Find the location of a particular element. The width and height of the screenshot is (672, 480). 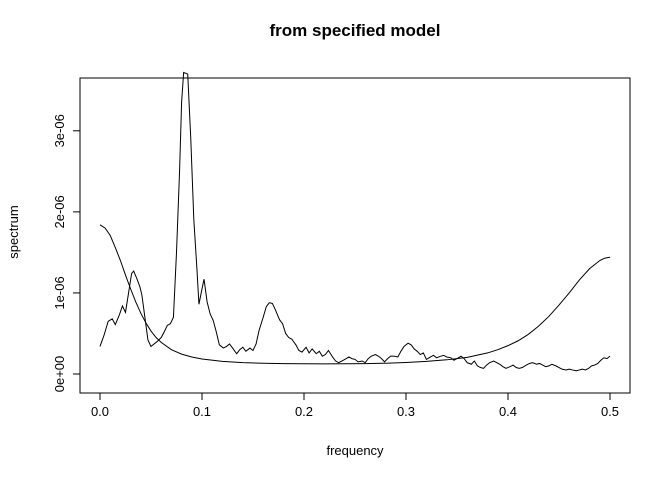

x-tick-label: 0.5 is located at coordinates (610, 411).